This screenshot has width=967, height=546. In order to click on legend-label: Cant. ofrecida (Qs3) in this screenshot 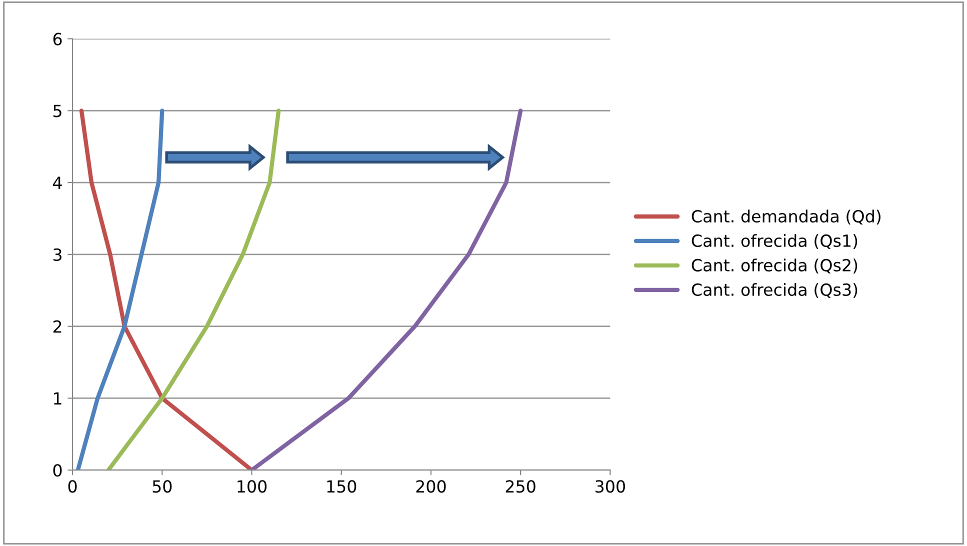, I will do `click(775, 290)`.